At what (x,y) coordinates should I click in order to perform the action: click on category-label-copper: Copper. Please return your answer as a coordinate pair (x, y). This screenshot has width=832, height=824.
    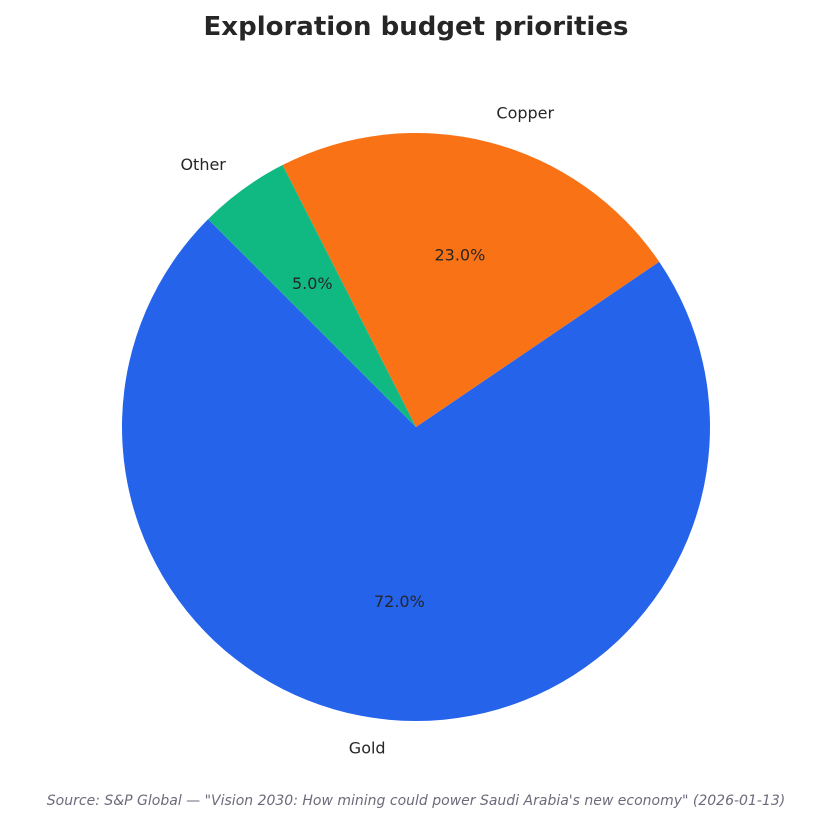
    Looking at the image, I should click on (525, 112).